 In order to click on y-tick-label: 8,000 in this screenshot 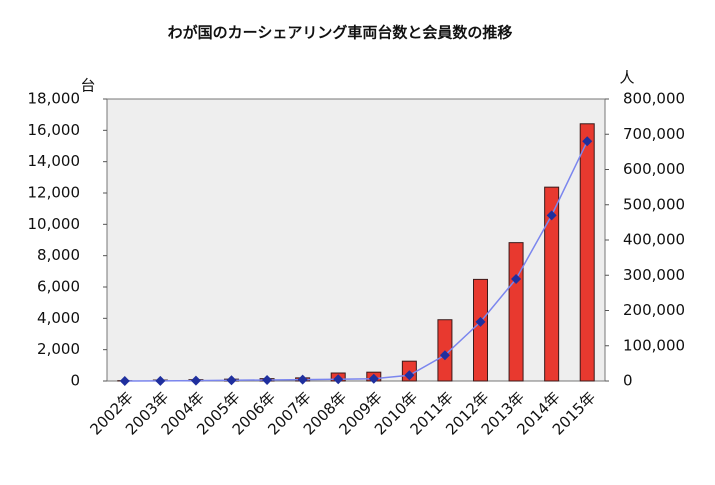, I will do `click(58, 255)`.